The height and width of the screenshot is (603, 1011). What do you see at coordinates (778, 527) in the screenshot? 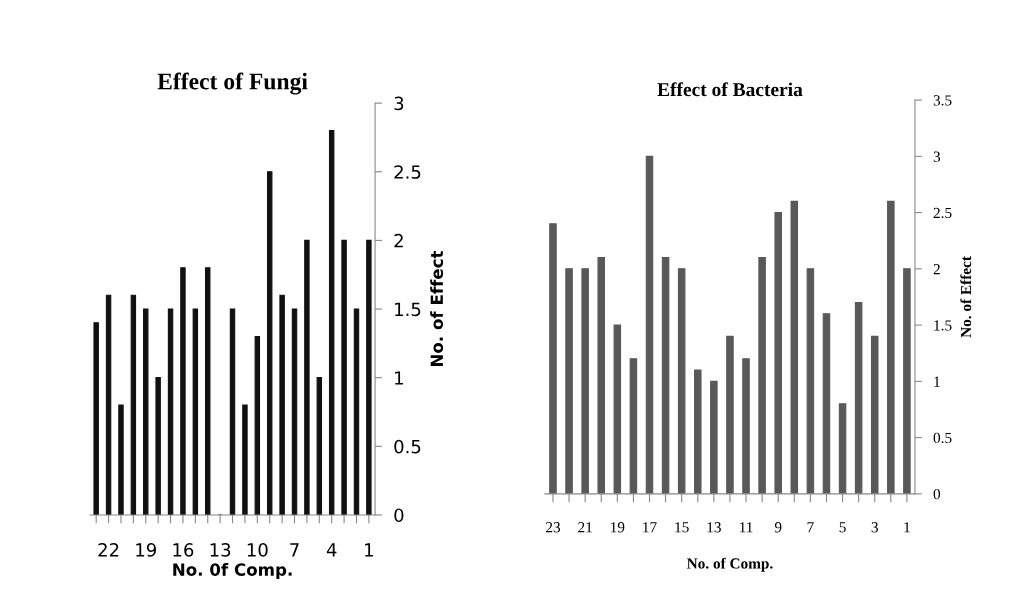
I see `x-tick-label: 9` at bounding box center [778, 527].